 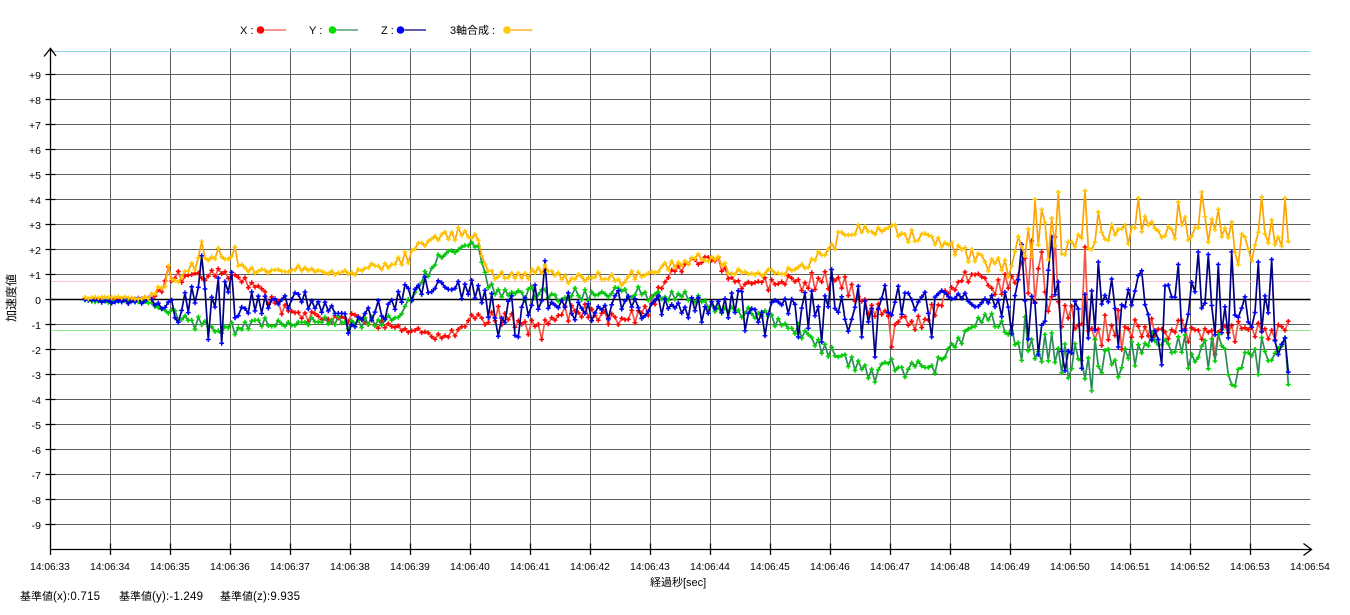 I want to click on svg-text: -6, so click(x=36, y=451).